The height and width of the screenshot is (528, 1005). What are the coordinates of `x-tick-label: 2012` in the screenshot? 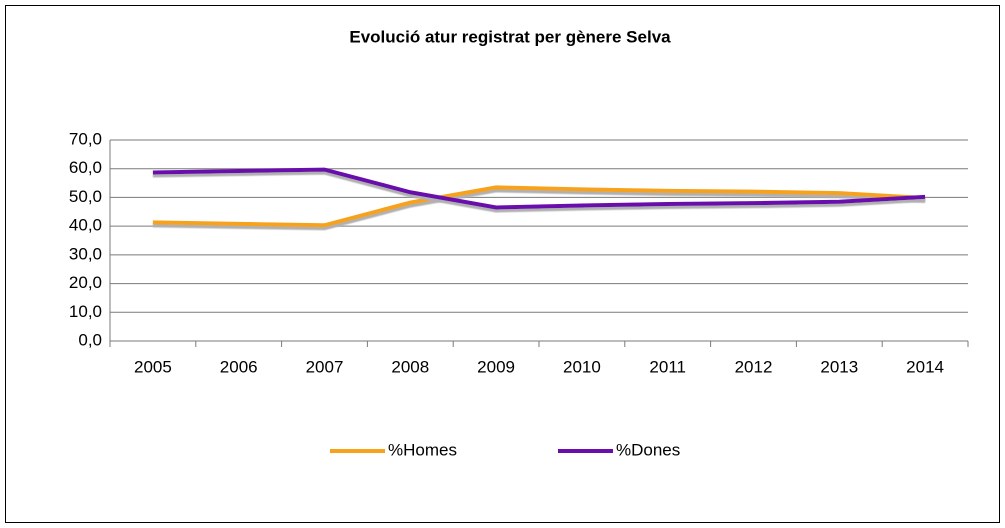 It's located at (754, 366).